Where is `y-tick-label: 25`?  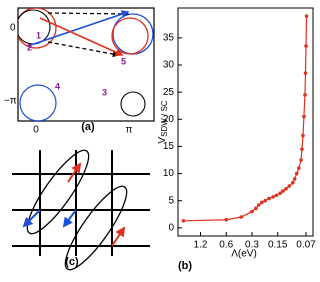
y-tick-label: 25 is located at coordinates (169, 92).